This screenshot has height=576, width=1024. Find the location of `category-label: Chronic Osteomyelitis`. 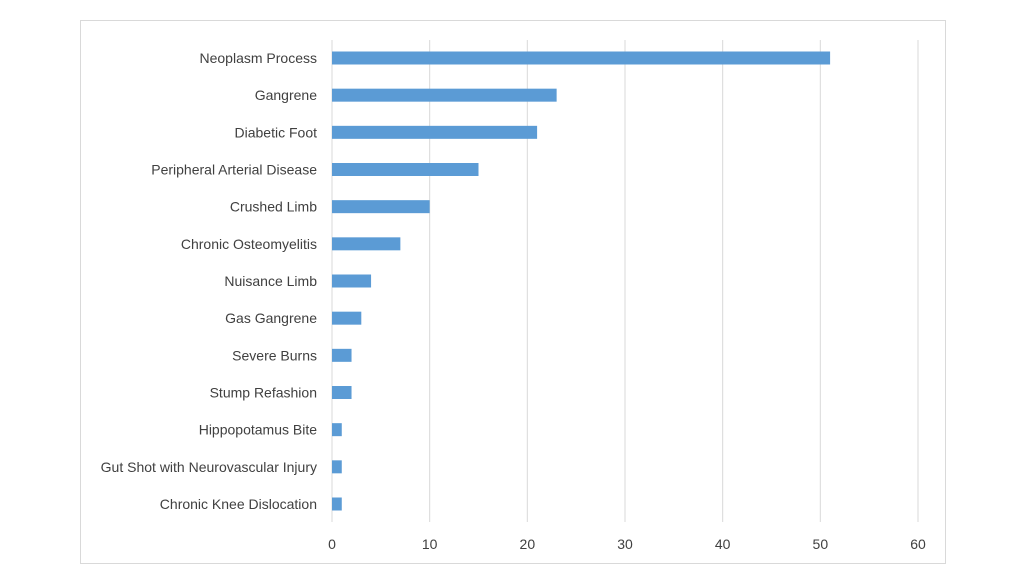

category-label: Chronic Osteomyelitis is located at coordinates (249, 244).